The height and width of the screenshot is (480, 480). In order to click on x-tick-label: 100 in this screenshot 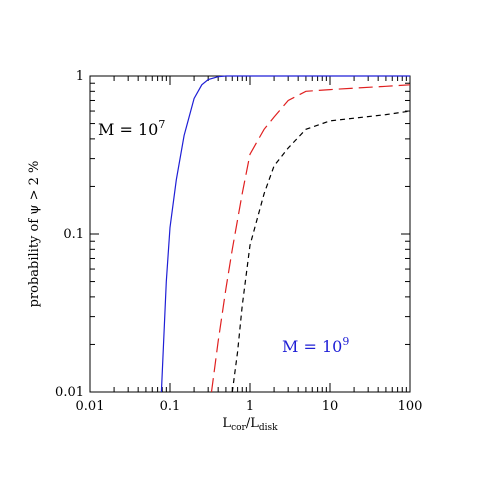, I will do `click(410, 406)`.